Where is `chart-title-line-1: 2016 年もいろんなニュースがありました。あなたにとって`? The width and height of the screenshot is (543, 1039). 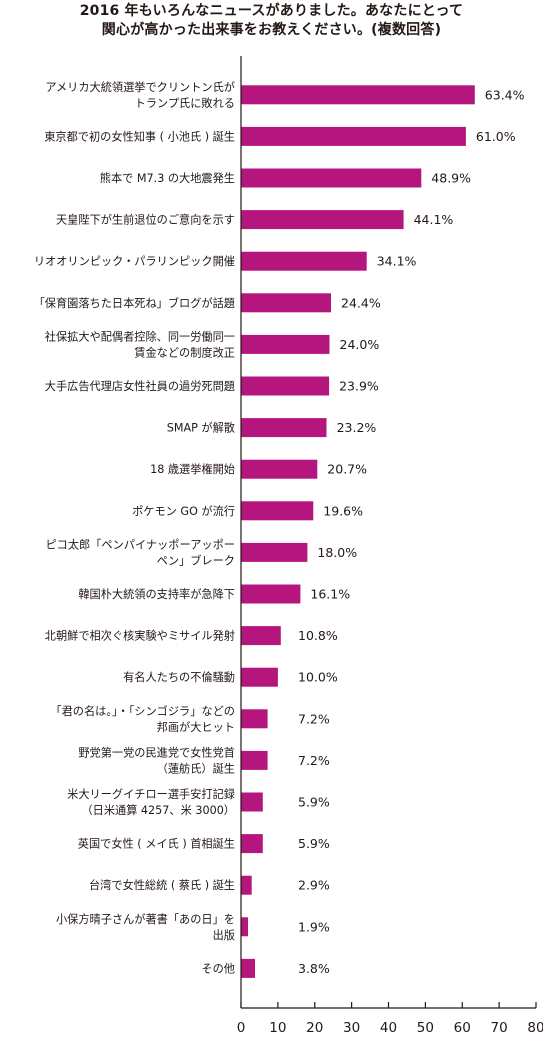 chart-title-line-1: 2016 年もいろんなニュースがありました。あなたにとって is located at coordinates (271, 11).